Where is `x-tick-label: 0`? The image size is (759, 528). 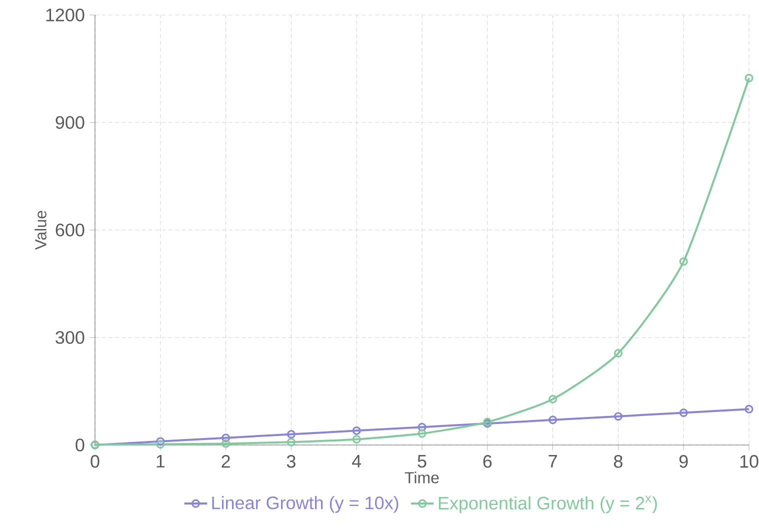
x-tick-label: 0 is located at coordinates (95, 461).